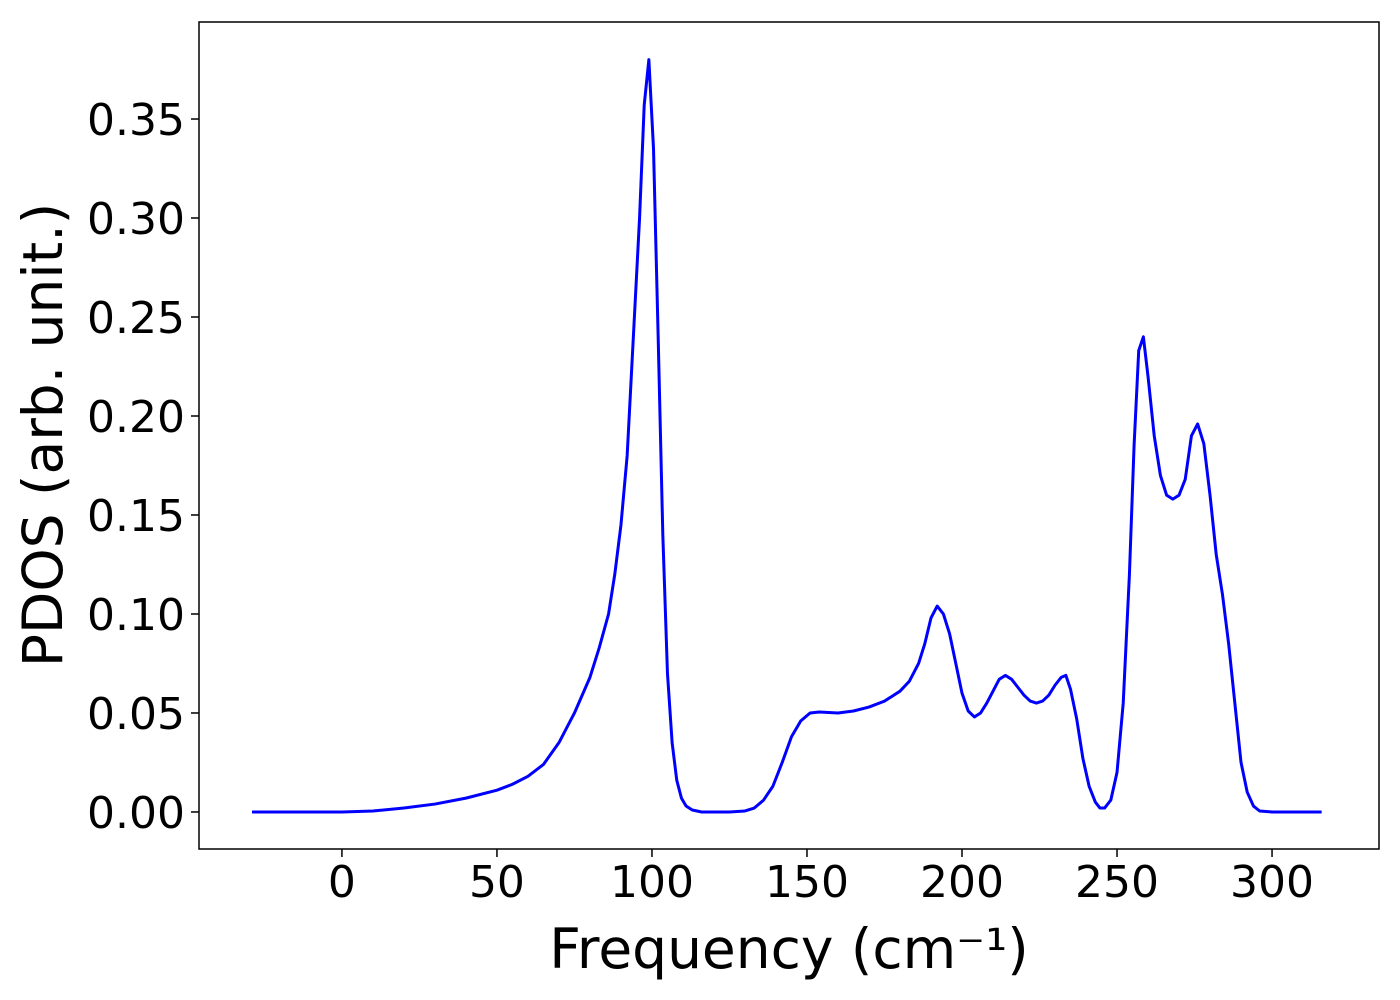 Image resolution: width=1400 pixels, height=1000 pixels. What do you see at coordinates (962, 882) in the screenshot?
I see `x-tick-label: 200` at bounding box center [962, 882].